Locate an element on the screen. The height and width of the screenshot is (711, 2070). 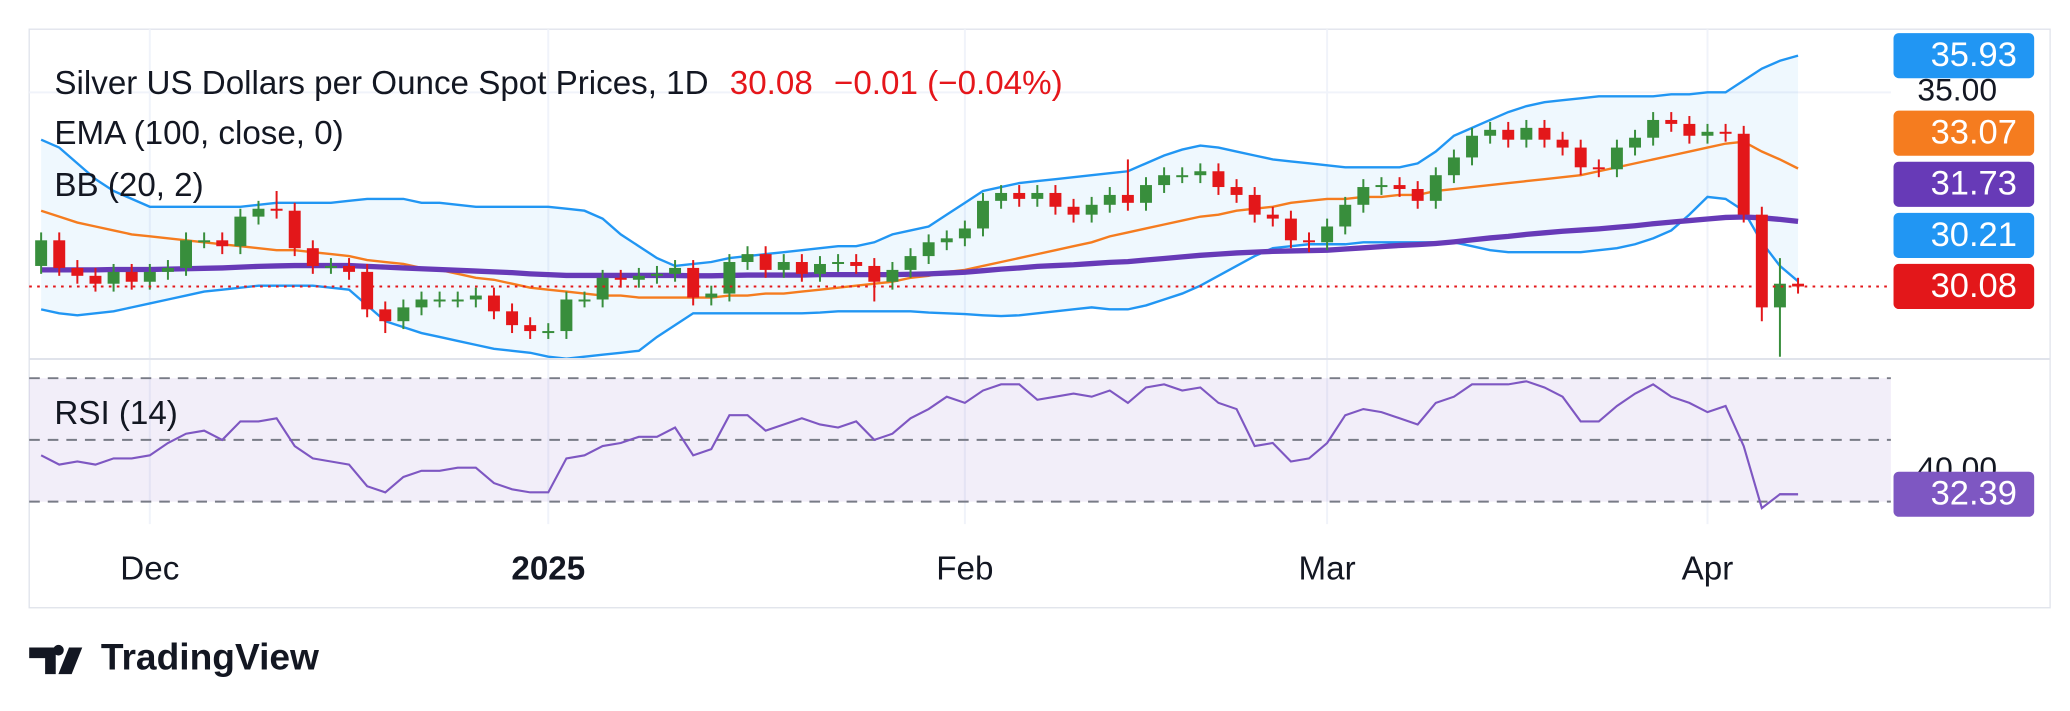
last-price: 30.08 is located at coordinates (771, 83).